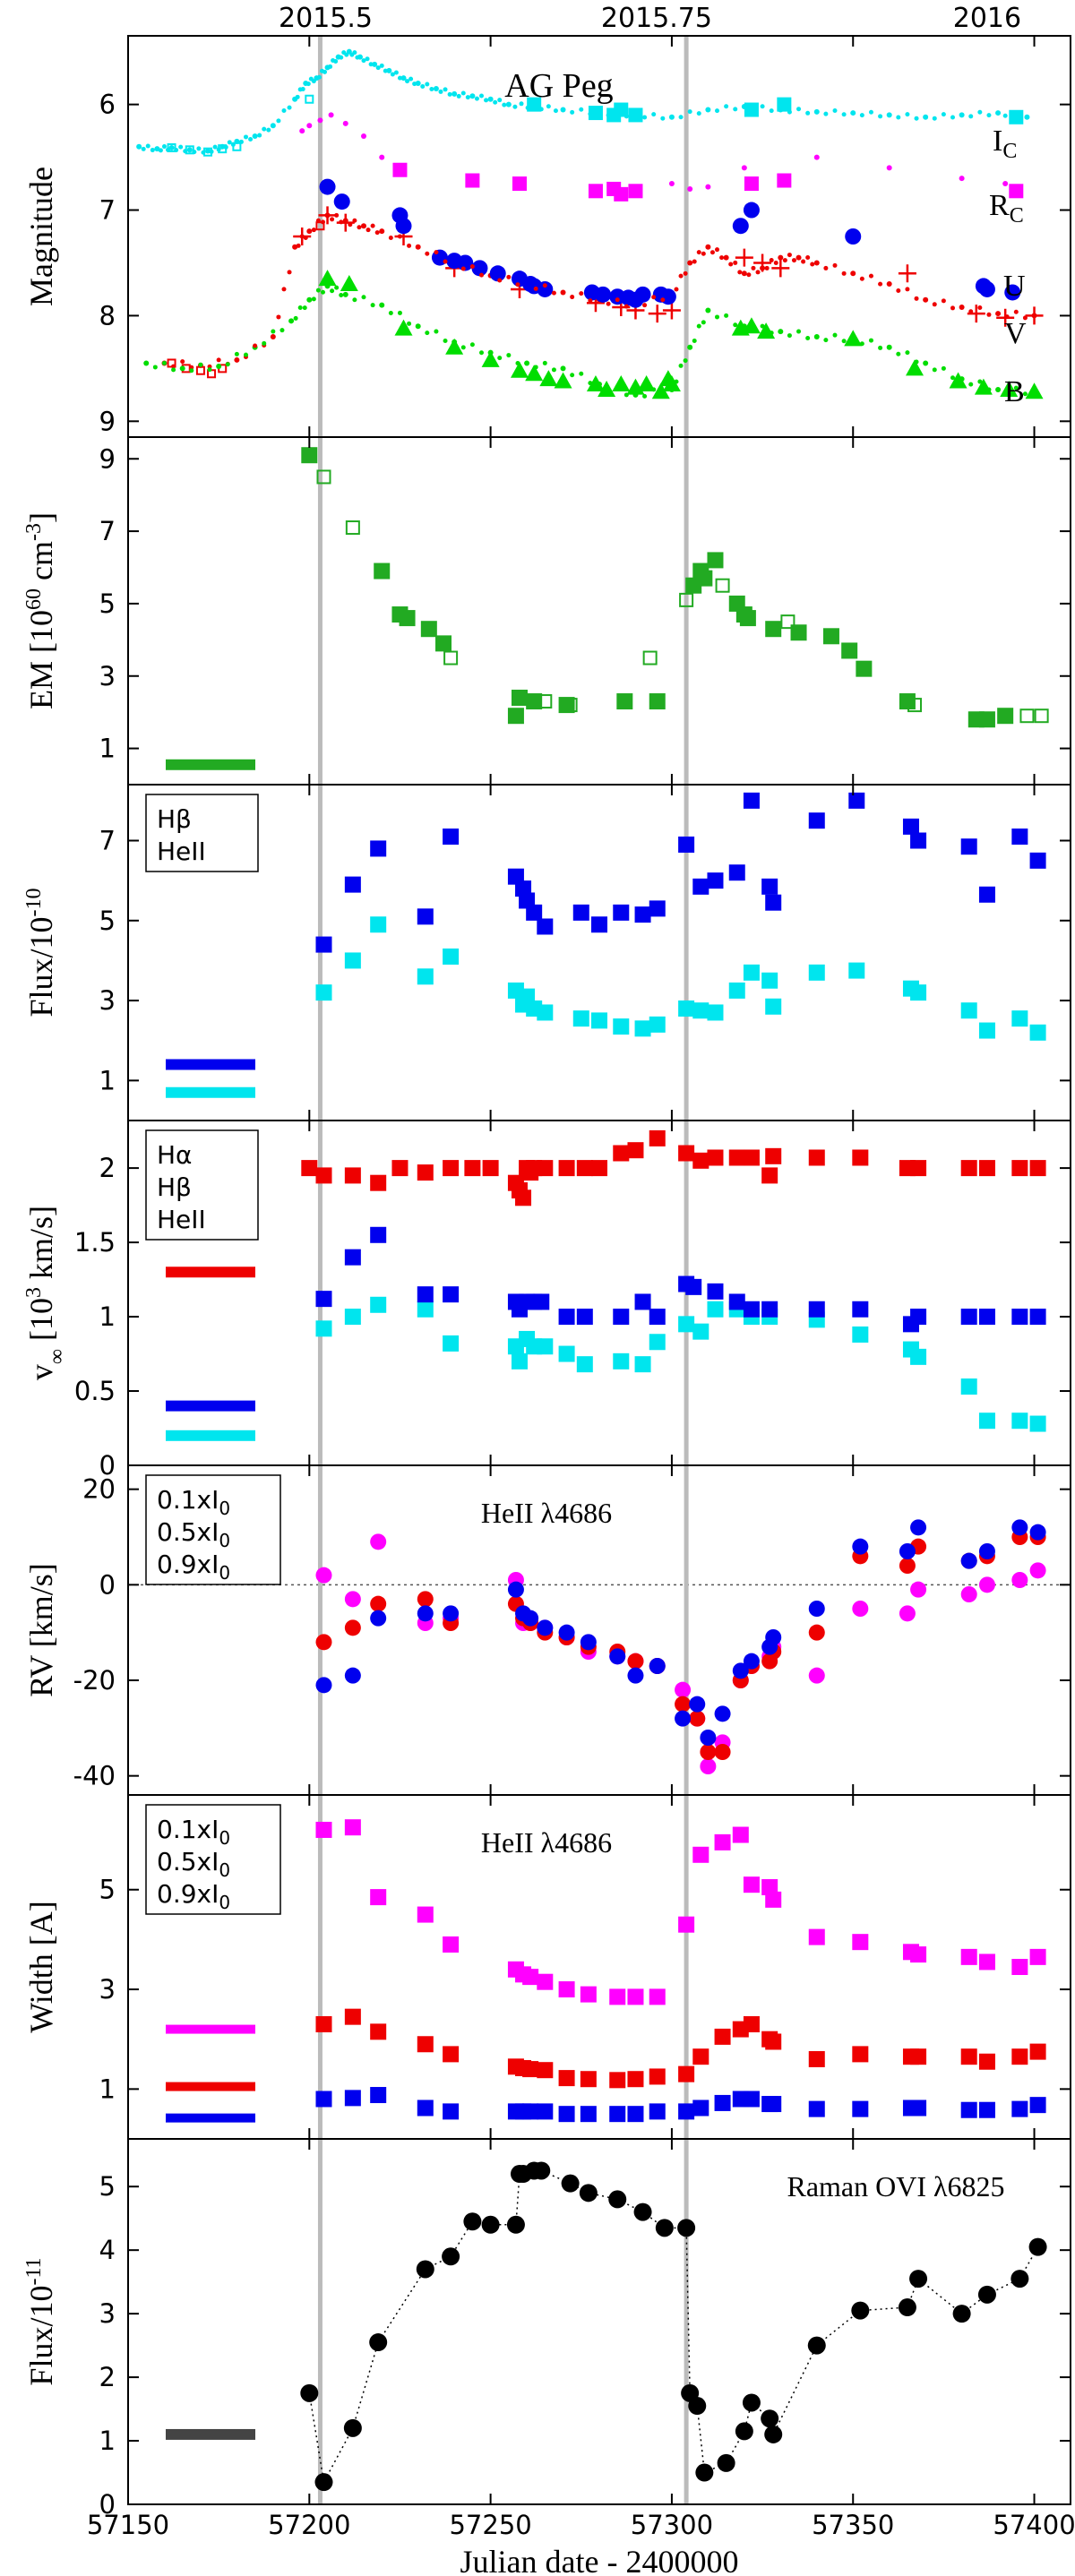  I want to click on em-open-point, so click(323, 477).